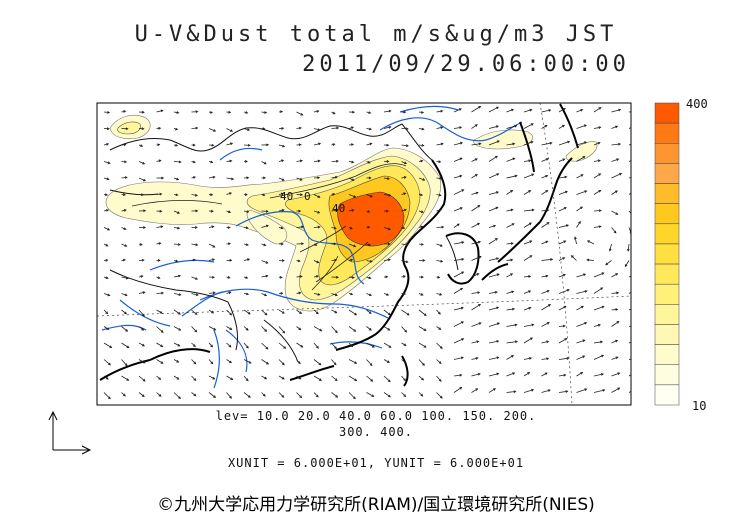 Image resolution: width=752 pixels, height=532 pixels. Describe the element at coordinates (667, 254) in the screenshot. I see `colorbar-swatch` at that location.